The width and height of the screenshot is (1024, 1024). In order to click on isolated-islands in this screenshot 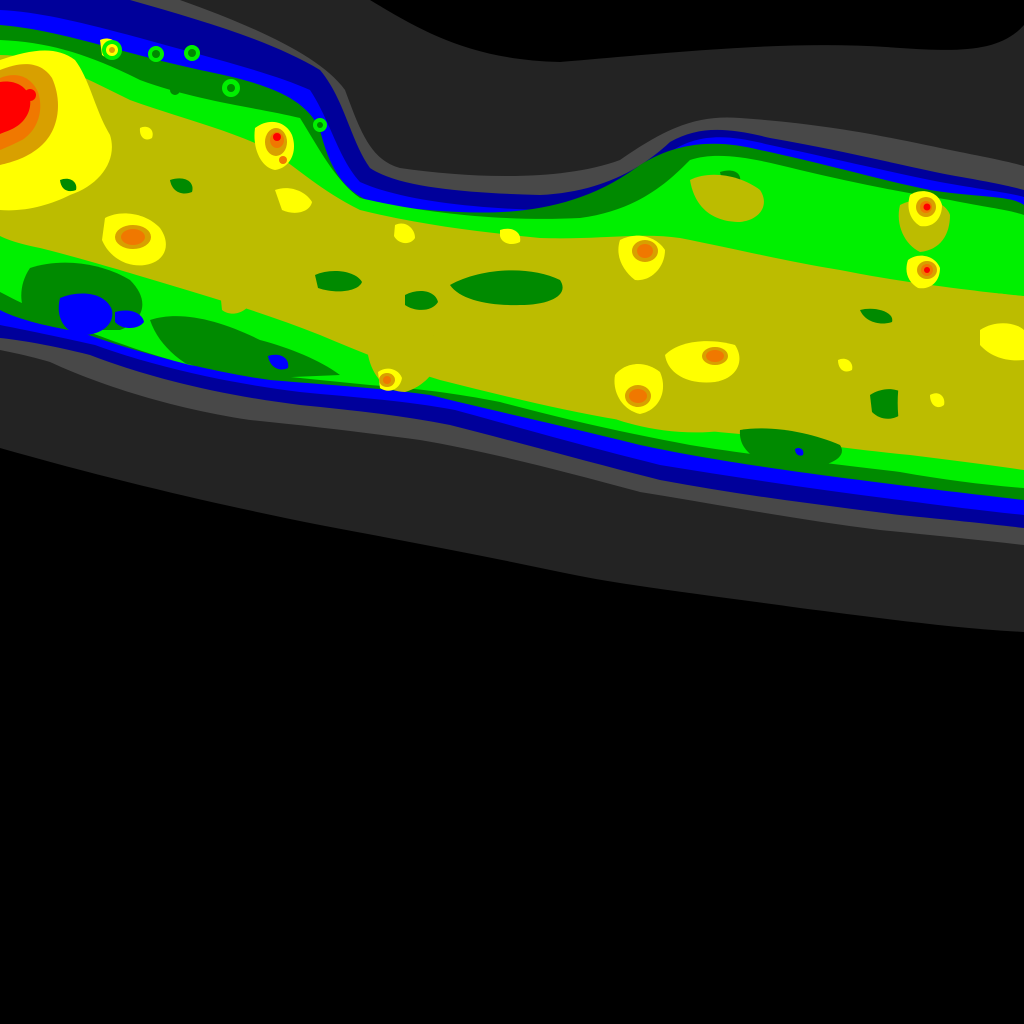, I will do `click(214, 86)`.